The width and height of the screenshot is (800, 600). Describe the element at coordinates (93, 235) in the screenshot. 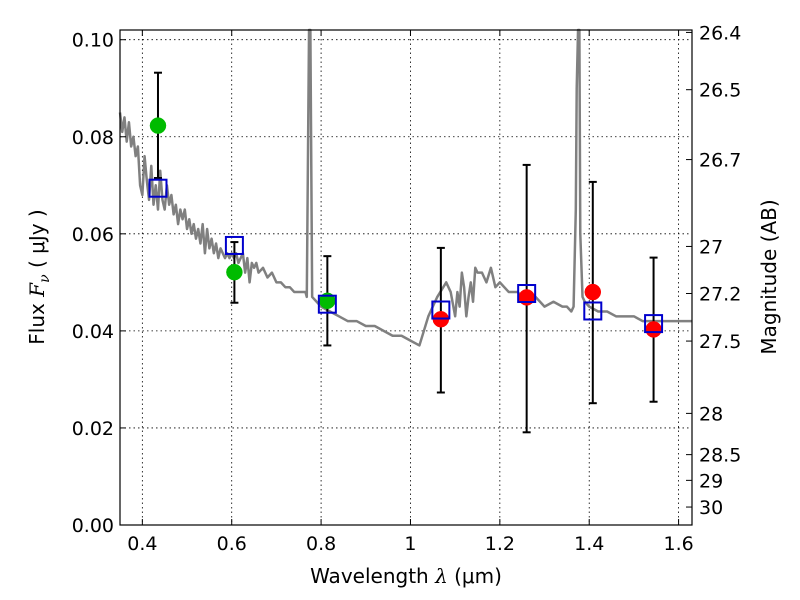

I see `y-tick-label: 0.06` at that location.